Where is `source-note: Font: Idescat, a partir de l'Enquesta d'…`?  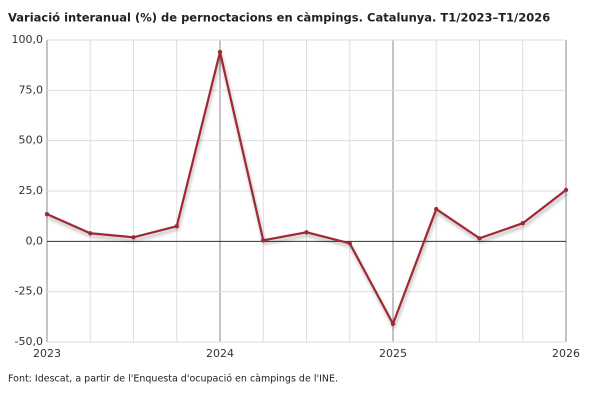 source-note: Font: Idescat, a partir de l'Enquesta d'… is located at coordinates (173, 379).